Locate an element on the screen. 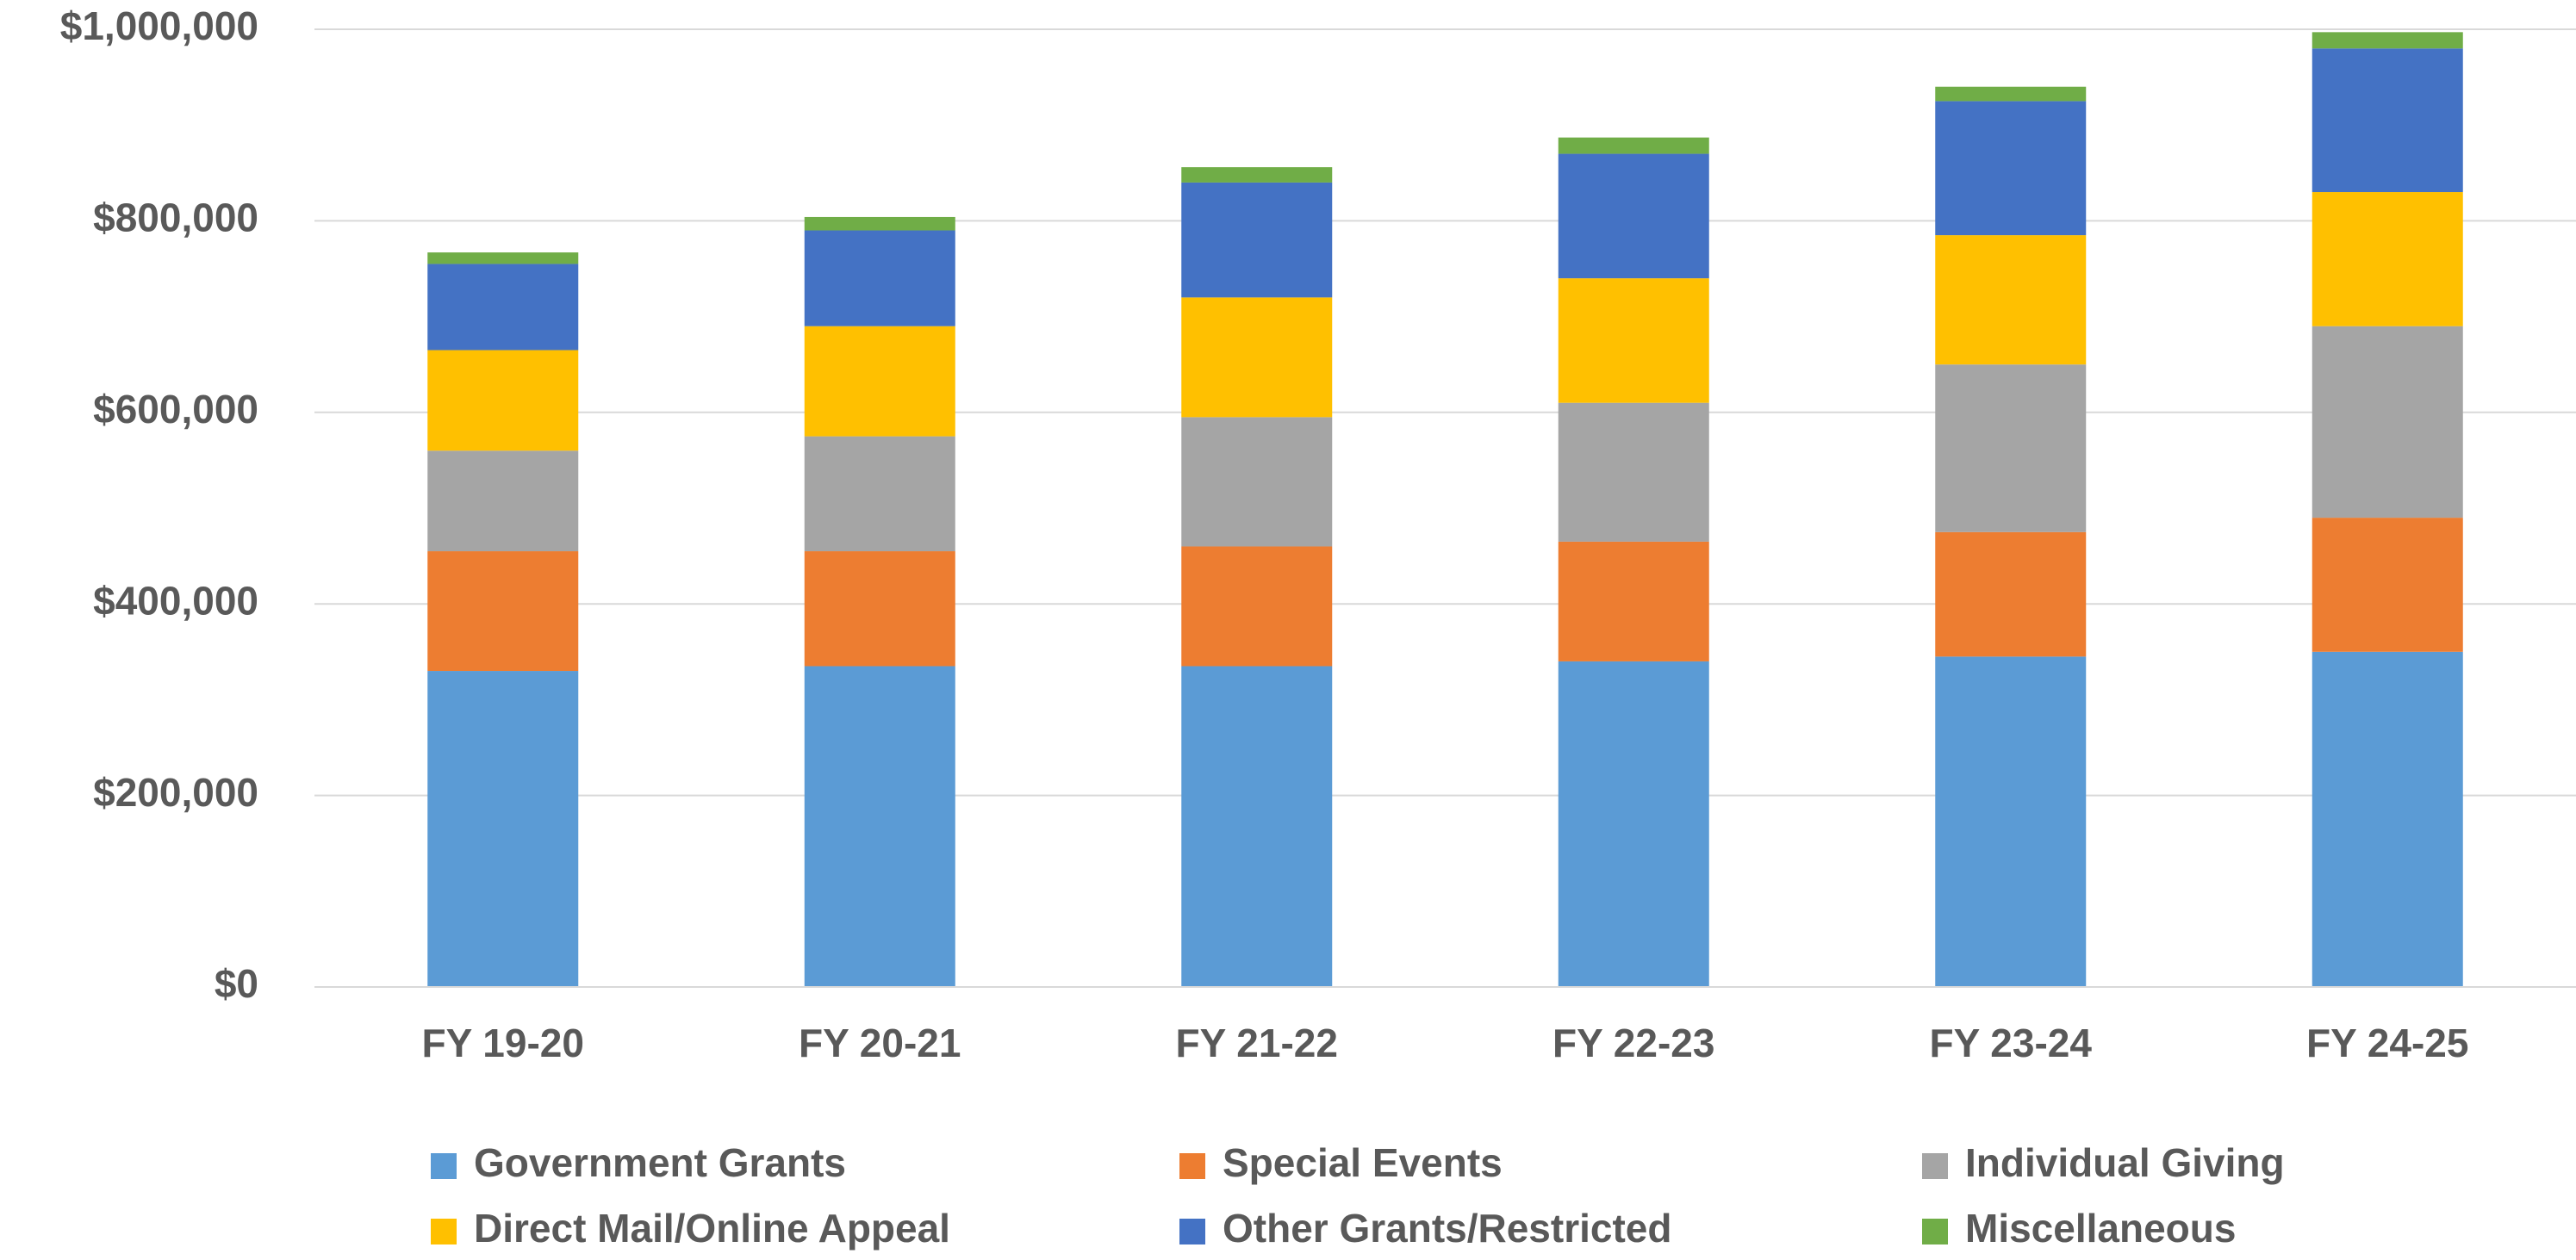 The width and height of the screenshot is (2576, 1260). legend-label: Government Grants is located at coordinates (660, 1163).